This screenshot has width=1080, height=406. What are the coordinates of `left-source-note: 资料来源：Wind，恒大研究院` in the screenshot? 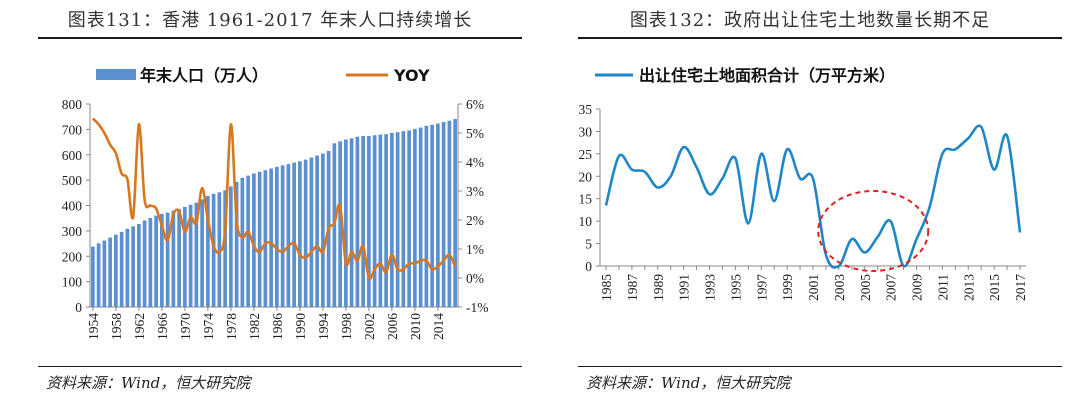 It's located at (148, 383).